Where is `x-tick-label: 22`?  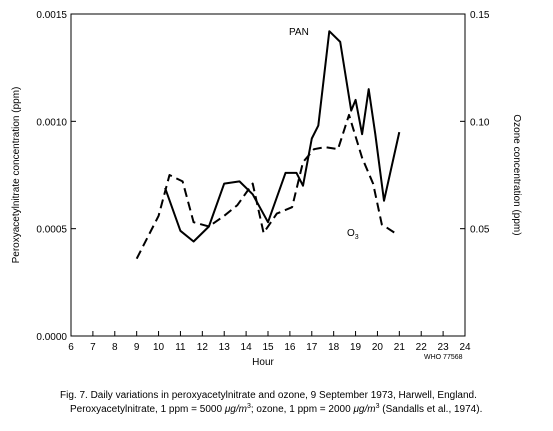 x-tick-label: 22 is located at coordinates (422, 347).